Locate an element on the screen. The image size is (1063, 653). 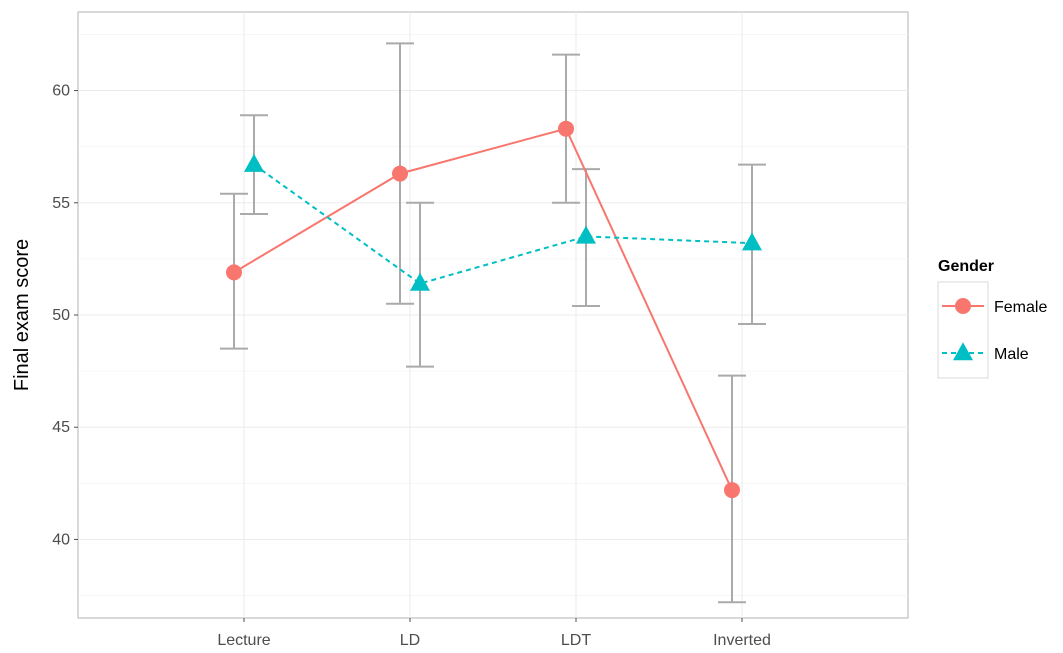
legend-label-male: Male is located at coordinates (1011, 354).